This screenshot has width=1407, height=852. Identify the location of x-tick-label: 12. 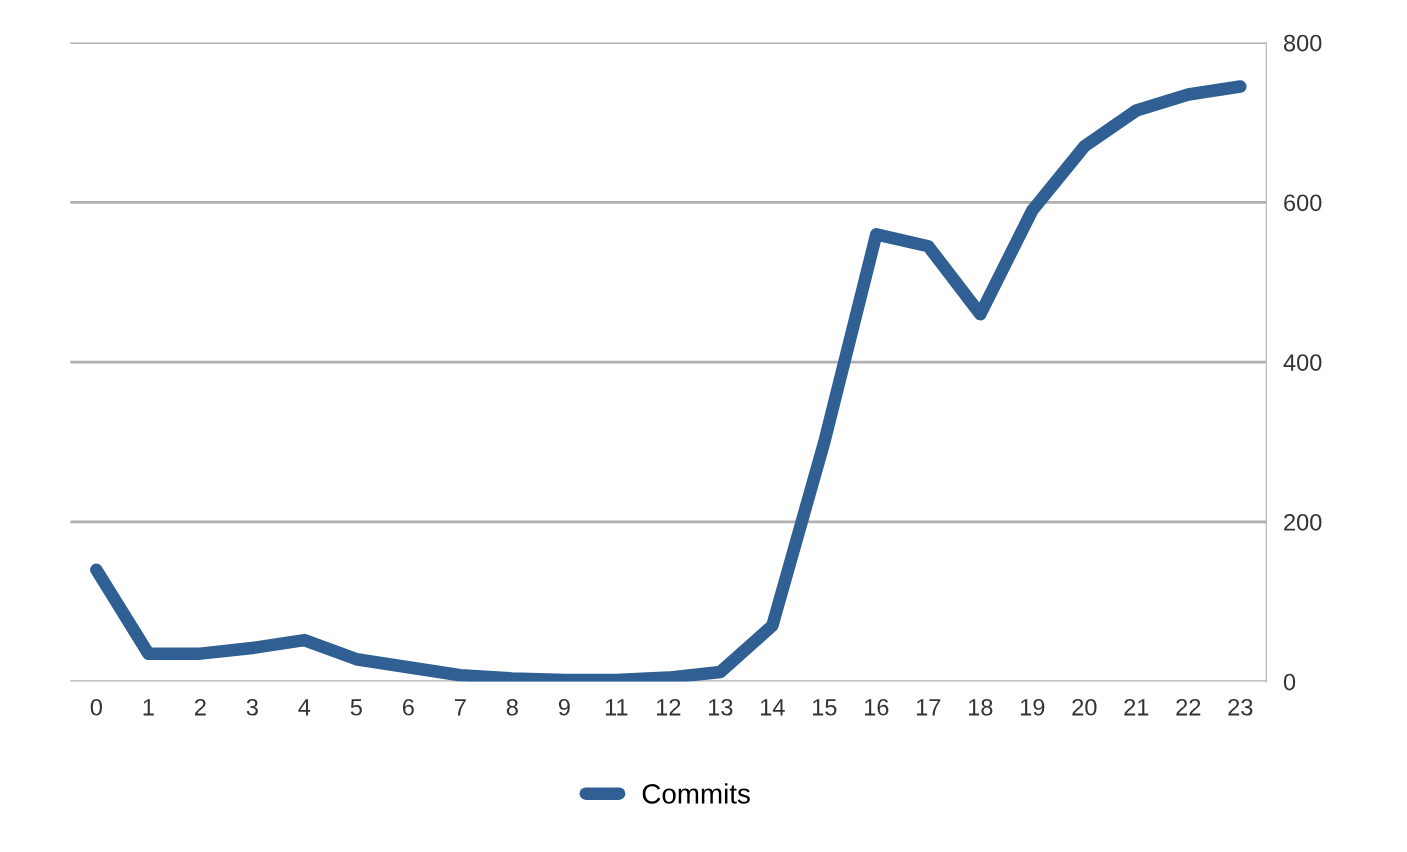
(669, 707).